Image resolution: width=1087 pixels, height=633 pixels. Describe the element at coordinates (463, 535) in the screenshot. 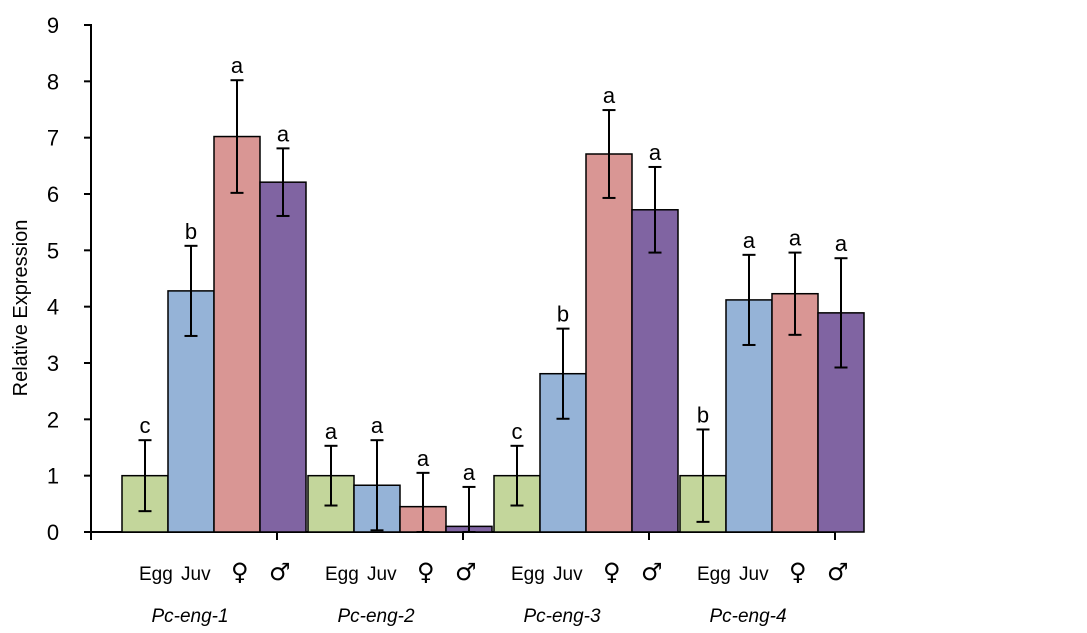

I see `x-axis` at that location.